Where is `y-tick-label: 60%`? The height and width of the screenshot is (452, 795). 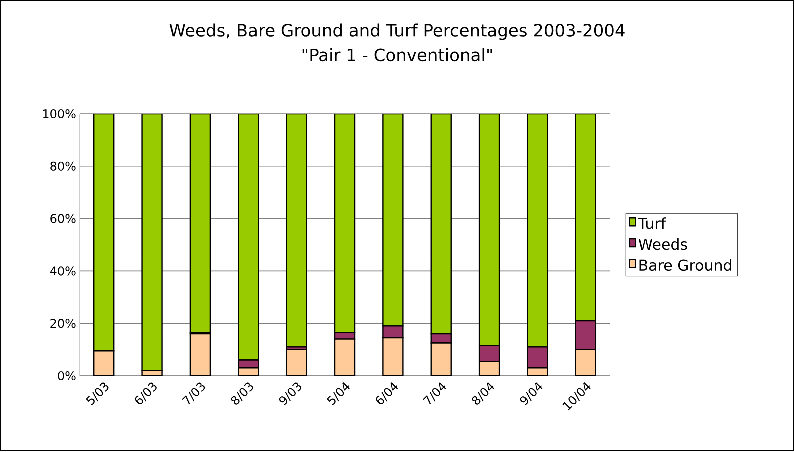 y-tick-label: 60% is located at coordinates (63, 219).